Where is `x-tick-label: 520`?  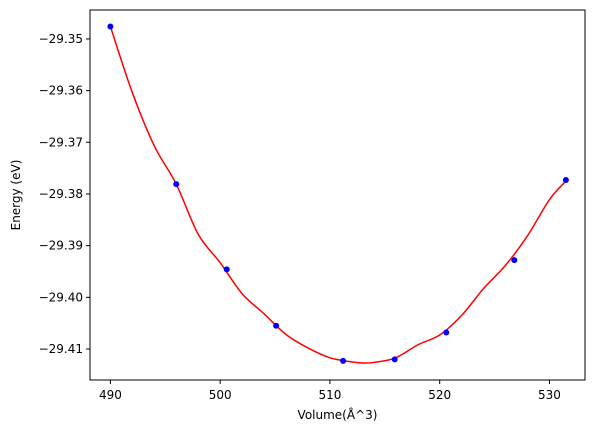 x-tick-label: 520 is located at coordinates (439, 395).